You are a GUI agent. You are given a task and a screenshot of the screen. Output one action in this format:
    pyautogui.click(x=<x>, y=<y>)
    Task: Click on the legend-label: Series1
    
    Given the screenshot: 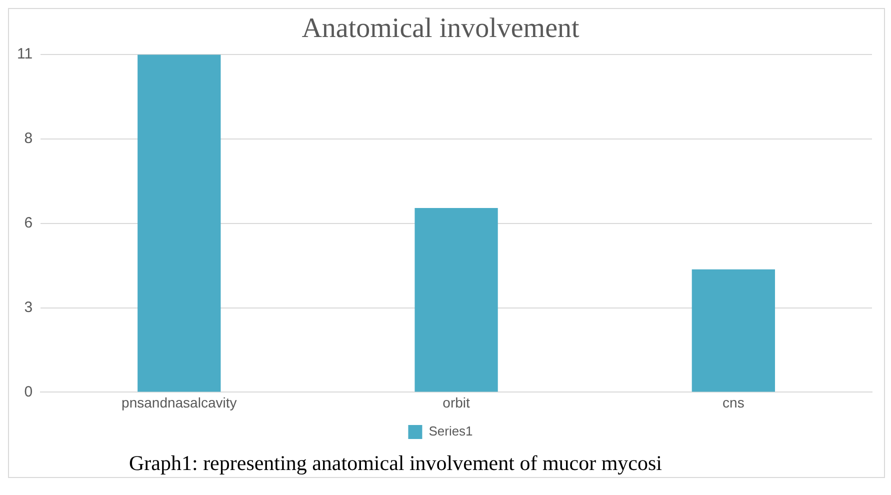 What is the action you would take?
    pyautogui.click(x=450, y=431)
    